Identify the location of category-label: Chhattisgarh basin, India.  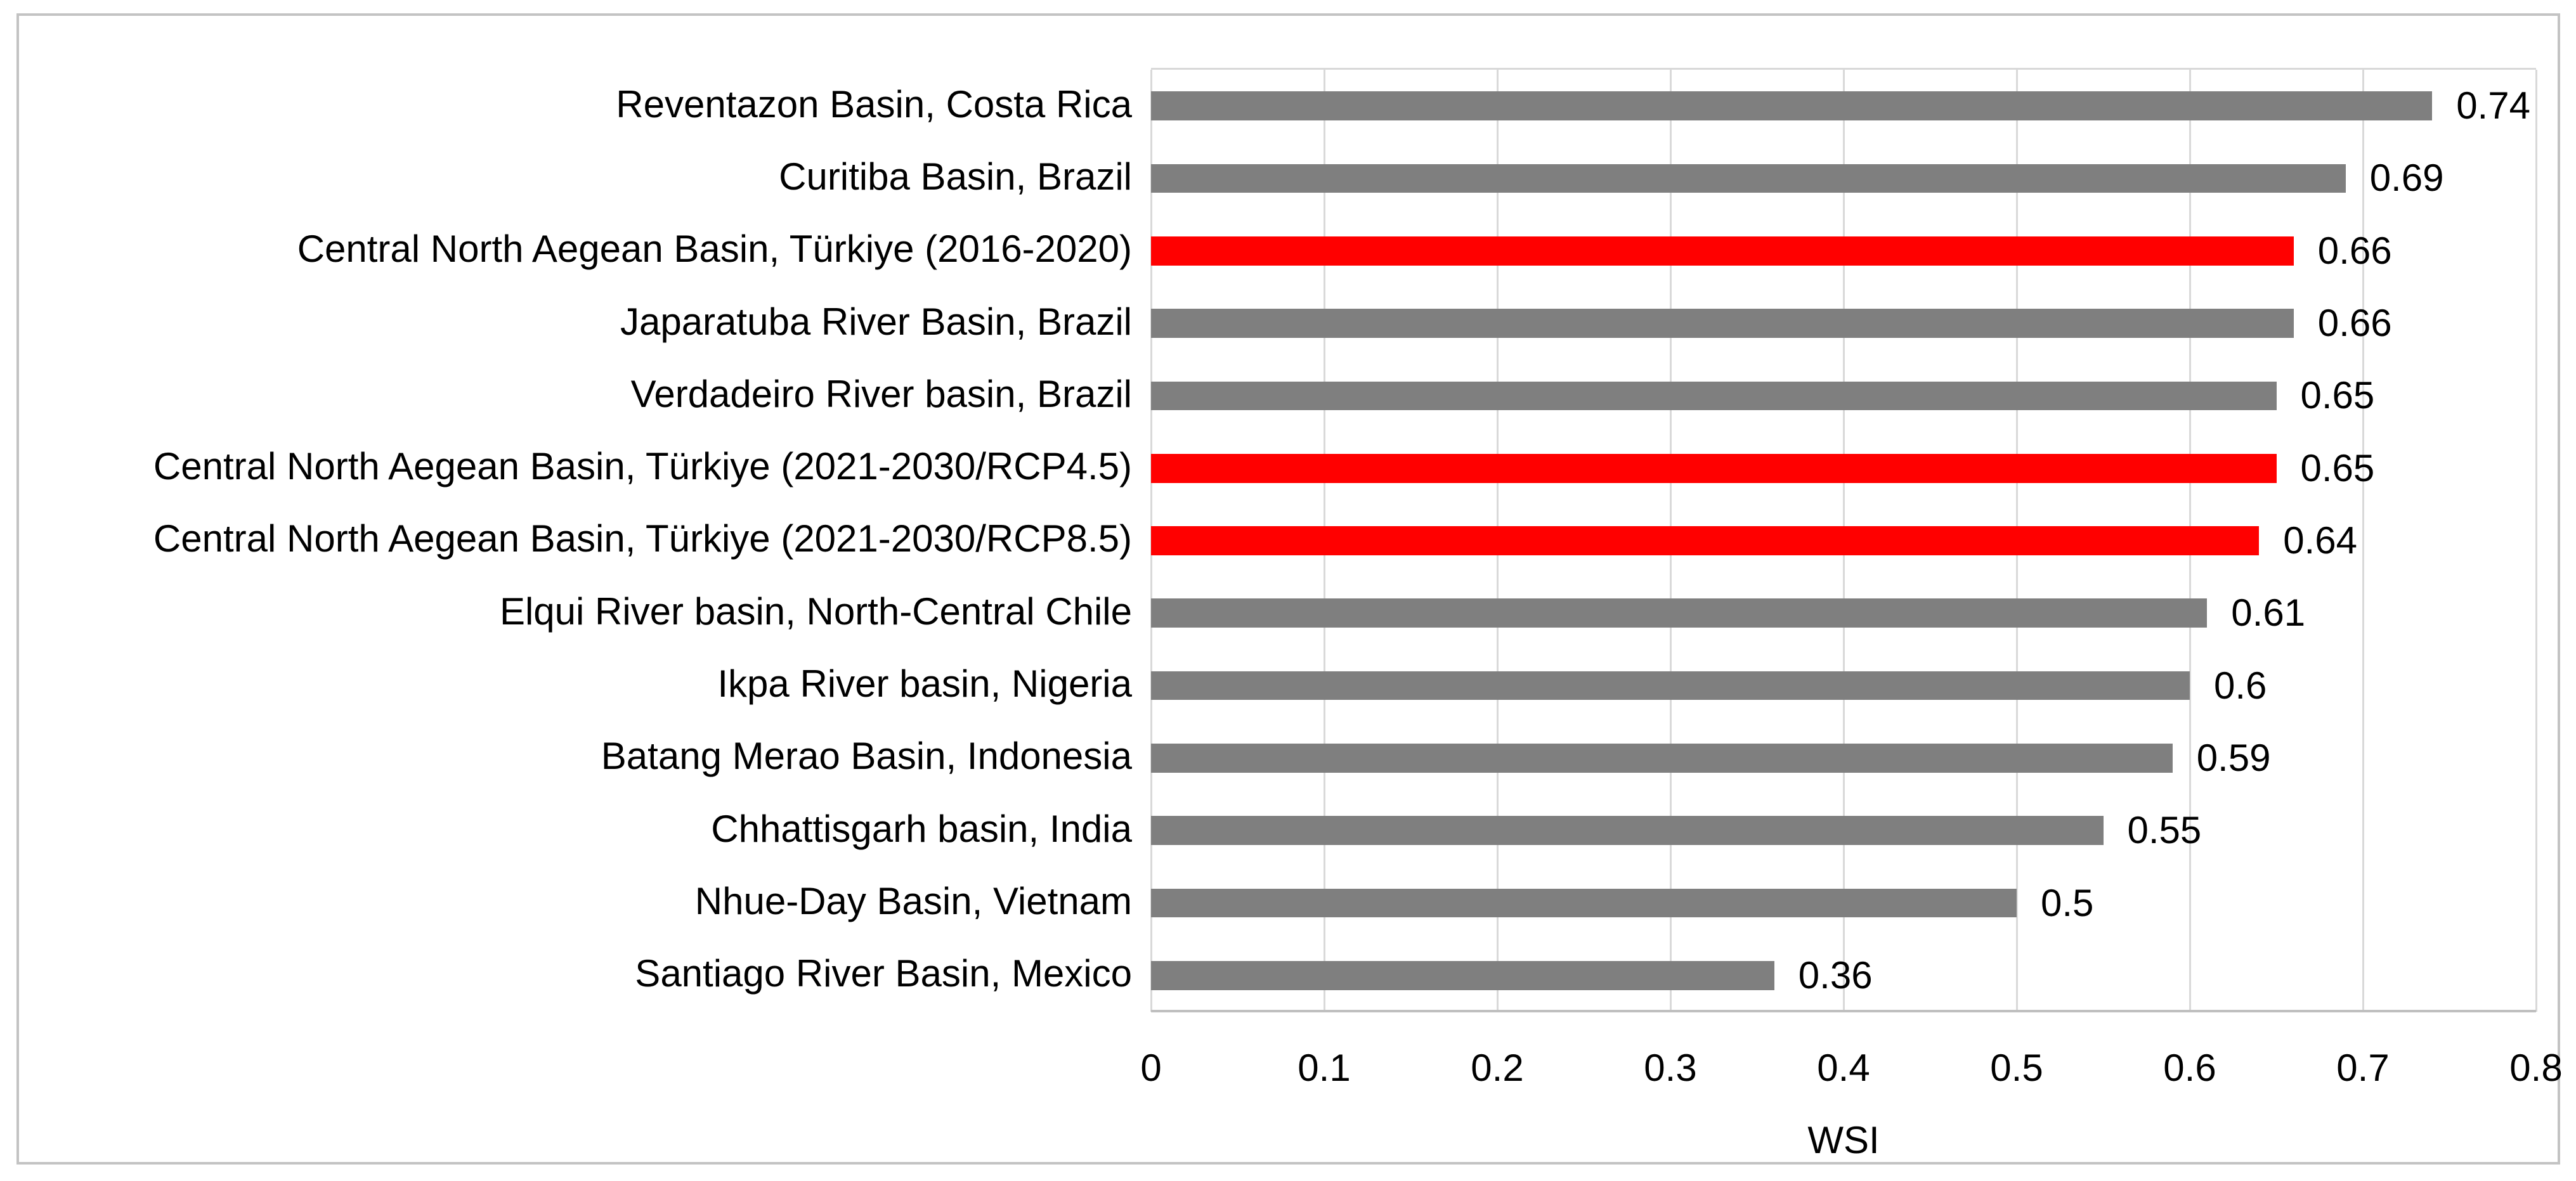
(922, 829).